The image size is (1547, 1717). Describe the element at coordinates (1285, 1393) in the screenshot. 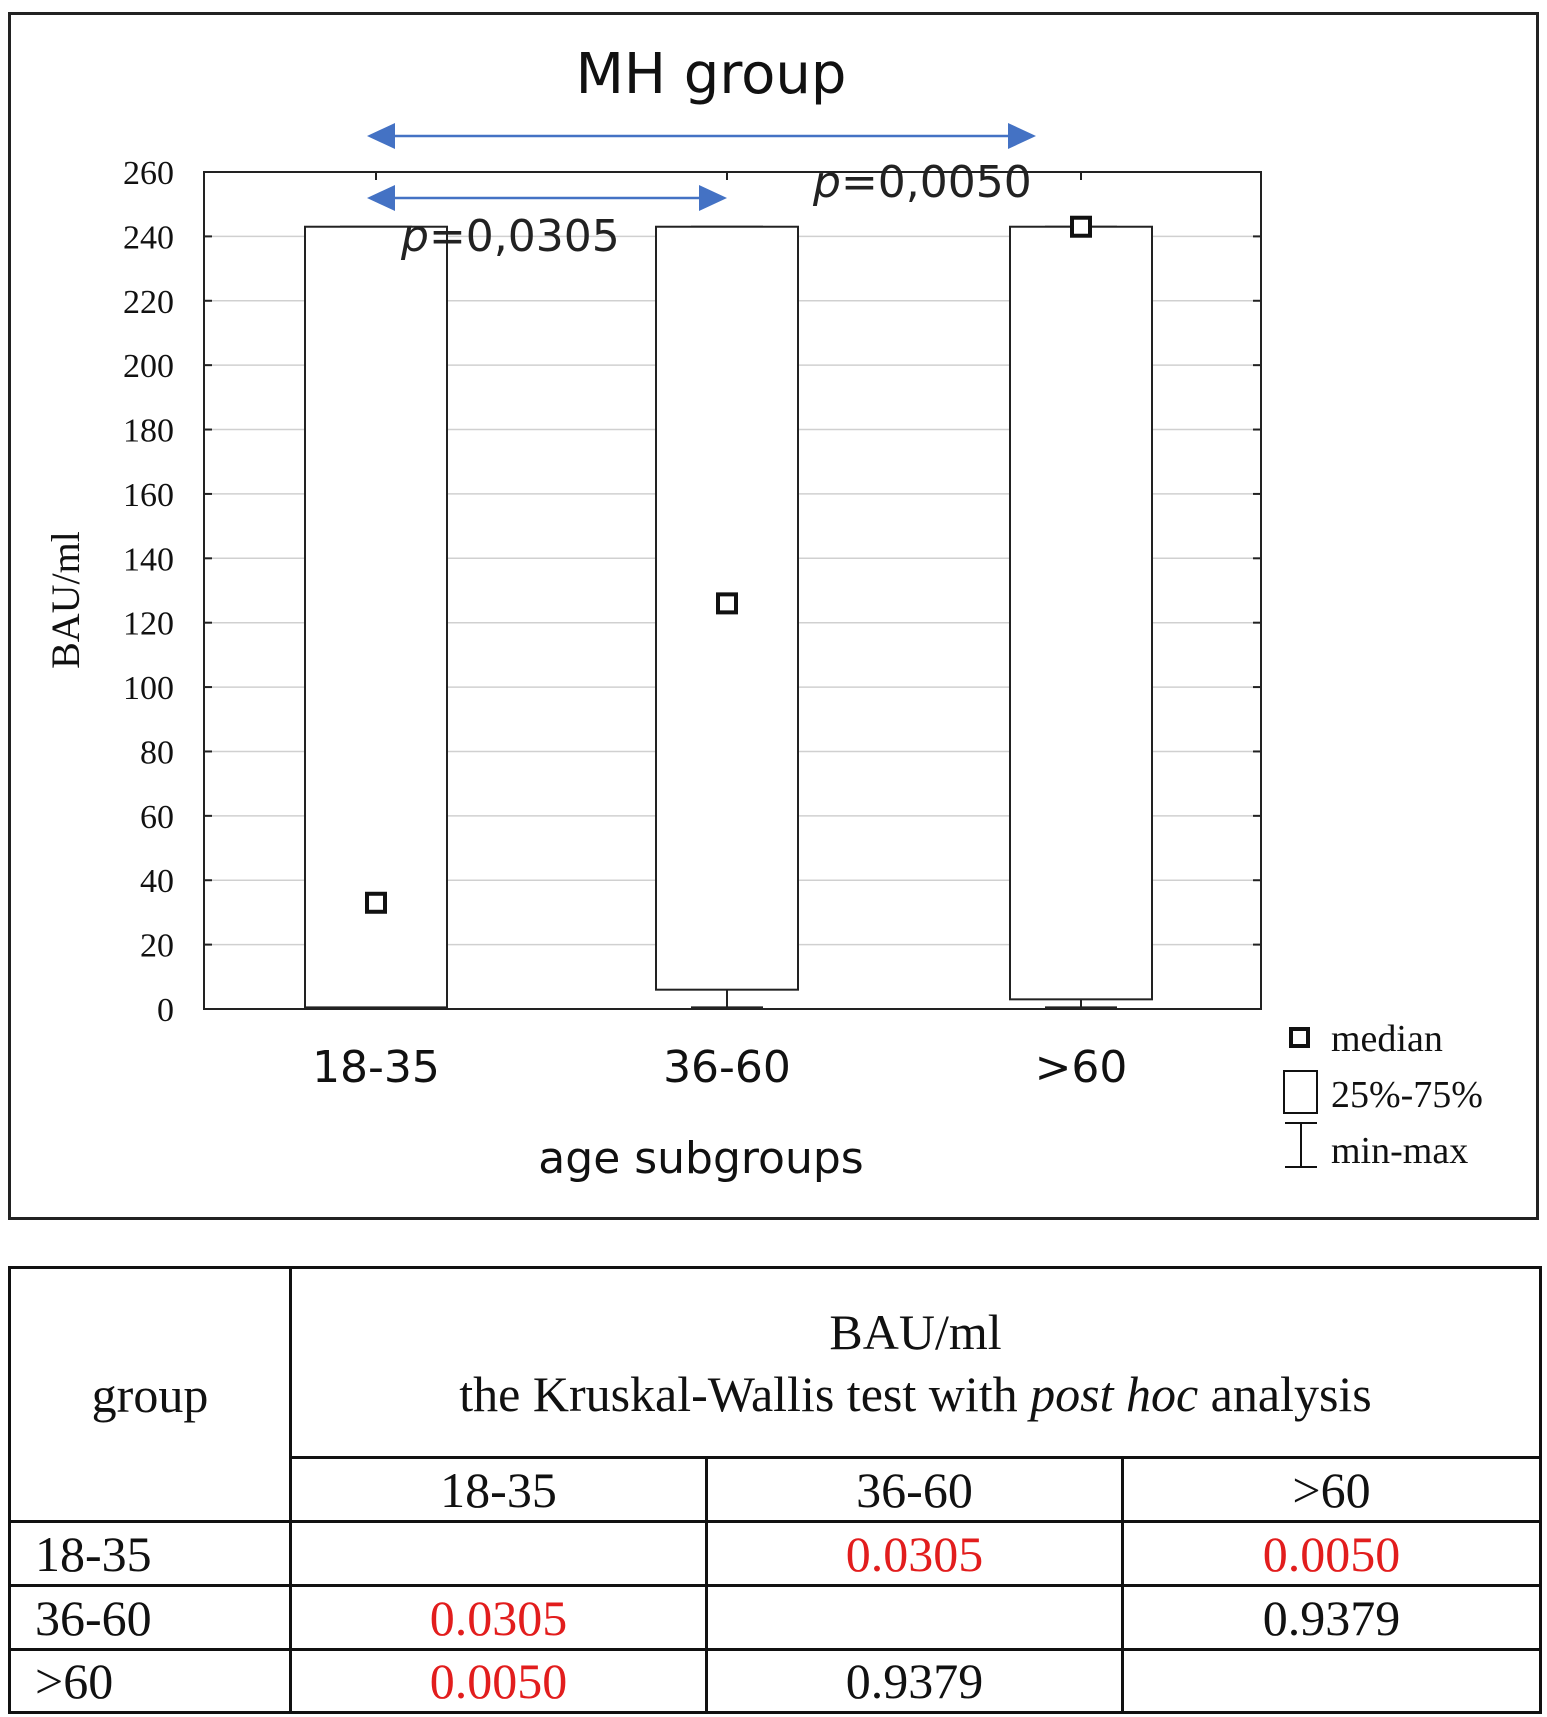

I see `title-post: analysis` at that location.